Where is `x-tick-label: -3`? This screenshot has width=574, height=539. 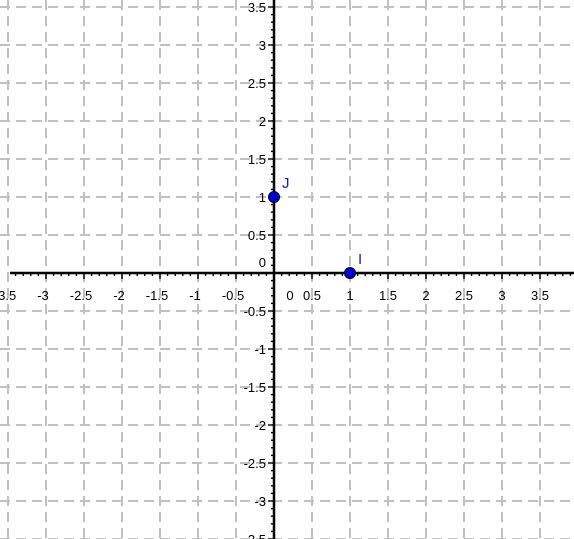 x-tick-label: -3 is located at coordinates (43, 295).